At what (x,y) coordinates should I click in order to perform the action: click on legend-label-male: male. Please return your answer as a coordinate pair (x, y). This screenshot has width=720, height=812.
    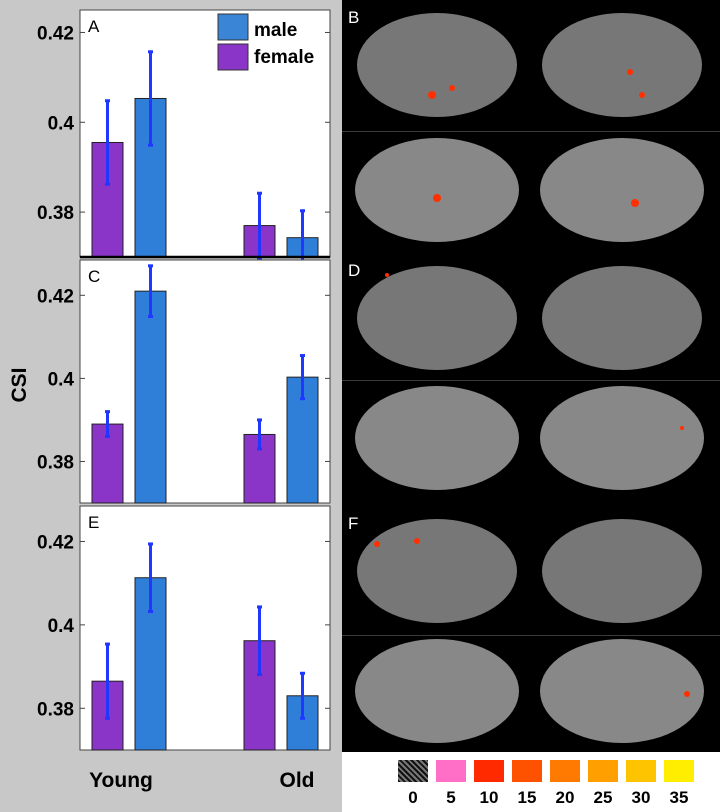
    Looking at the image, I should click on (275, 30).